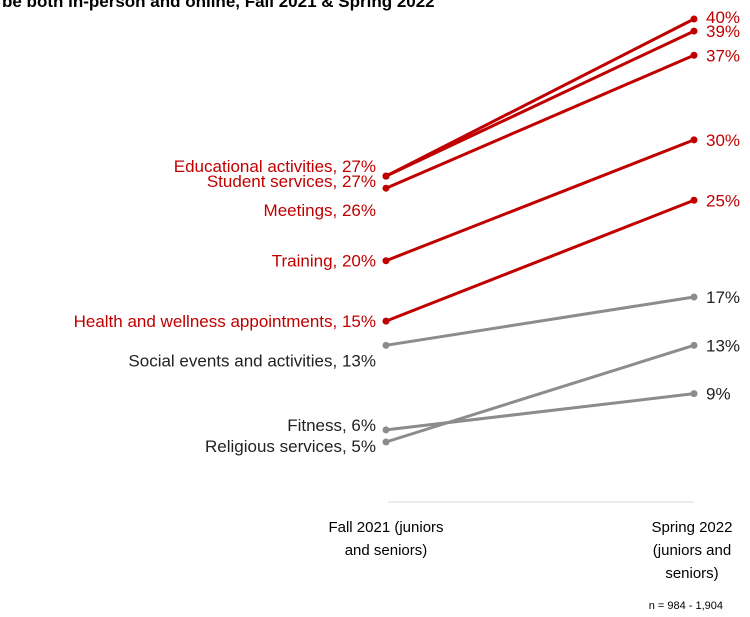  What do you see at coordinates (718, 394) in the screenshot?
I see `end-label-fitness: 9%` at bounding box center [718, 394].